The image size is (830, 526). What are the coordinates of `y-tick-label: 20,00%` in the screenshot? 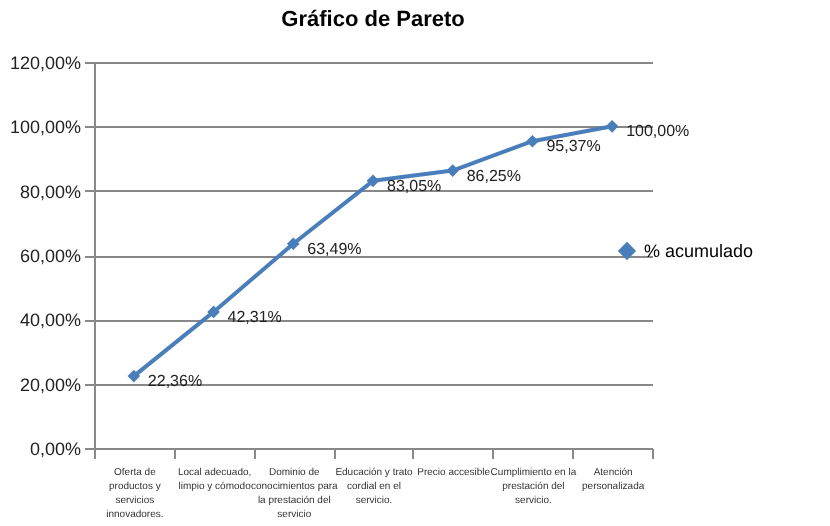 It's located at (50, 384).